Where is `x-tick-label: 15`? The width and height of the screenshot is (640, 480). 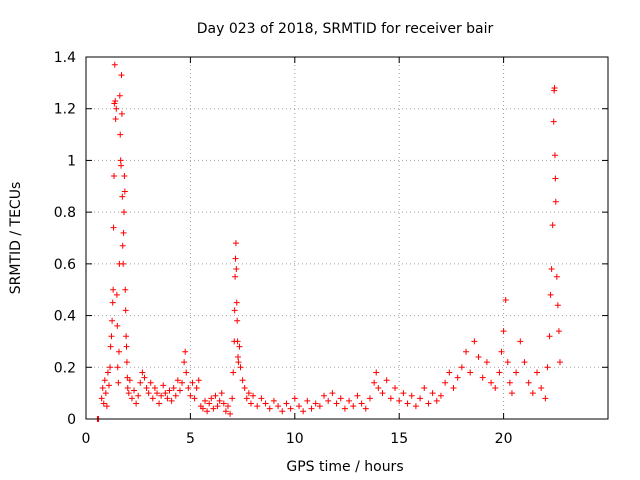
x-tick-label: 15 is located at coordinates (399, 439).